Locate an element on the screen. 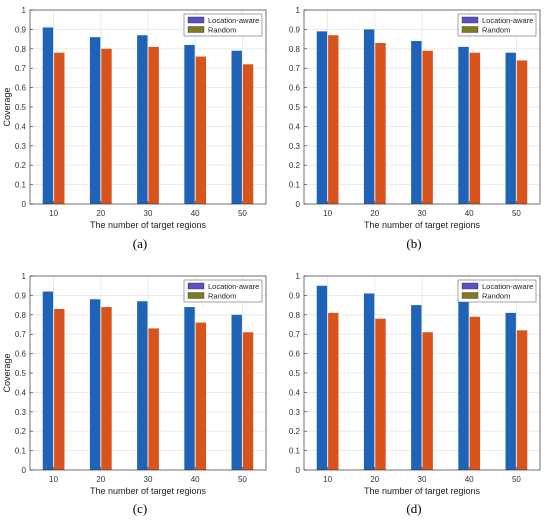 The image size is (550, 522). panel-label: (a) is located at coordinates (140, 243).